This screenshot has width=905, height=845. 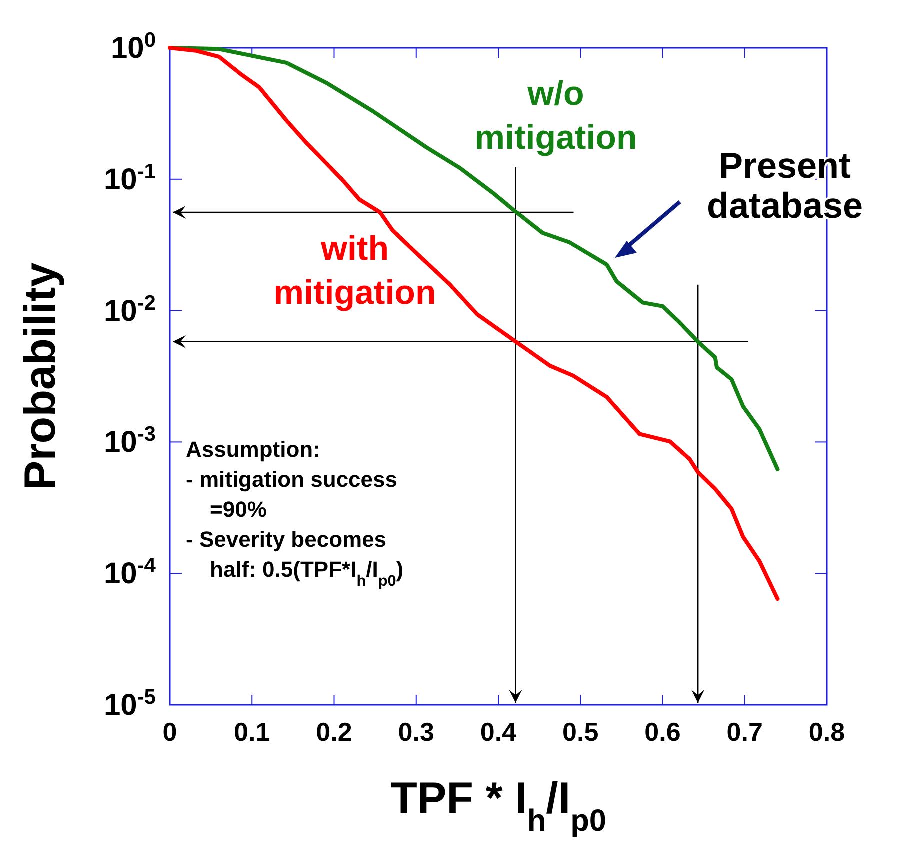 I want to click on text: Assumption: - mitigation success =90% - Severity becomes half: 0.5(TPF*I$_{h}$/I$_{p0}$), so click(x=295, y=513).